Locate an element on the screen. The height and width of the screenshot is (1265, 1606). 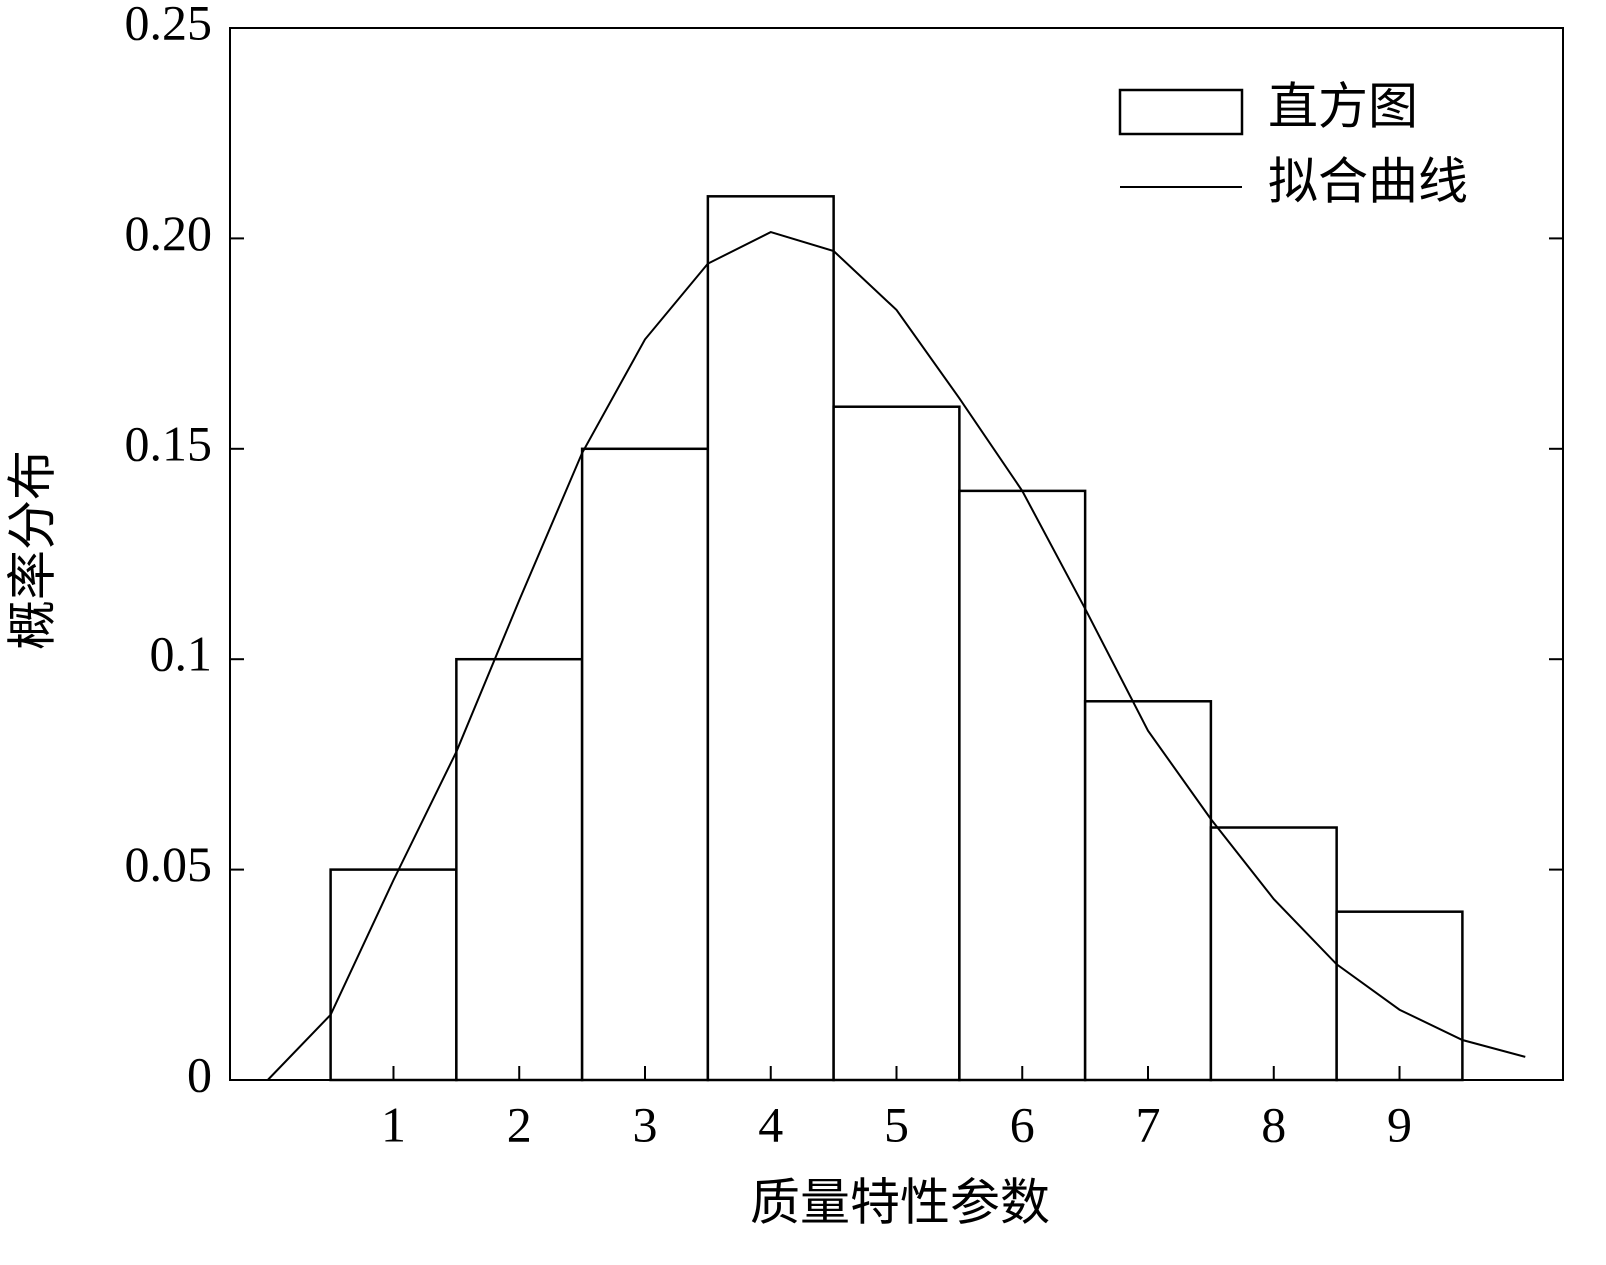
legend-swatch is located at coordinates (1181, 112).